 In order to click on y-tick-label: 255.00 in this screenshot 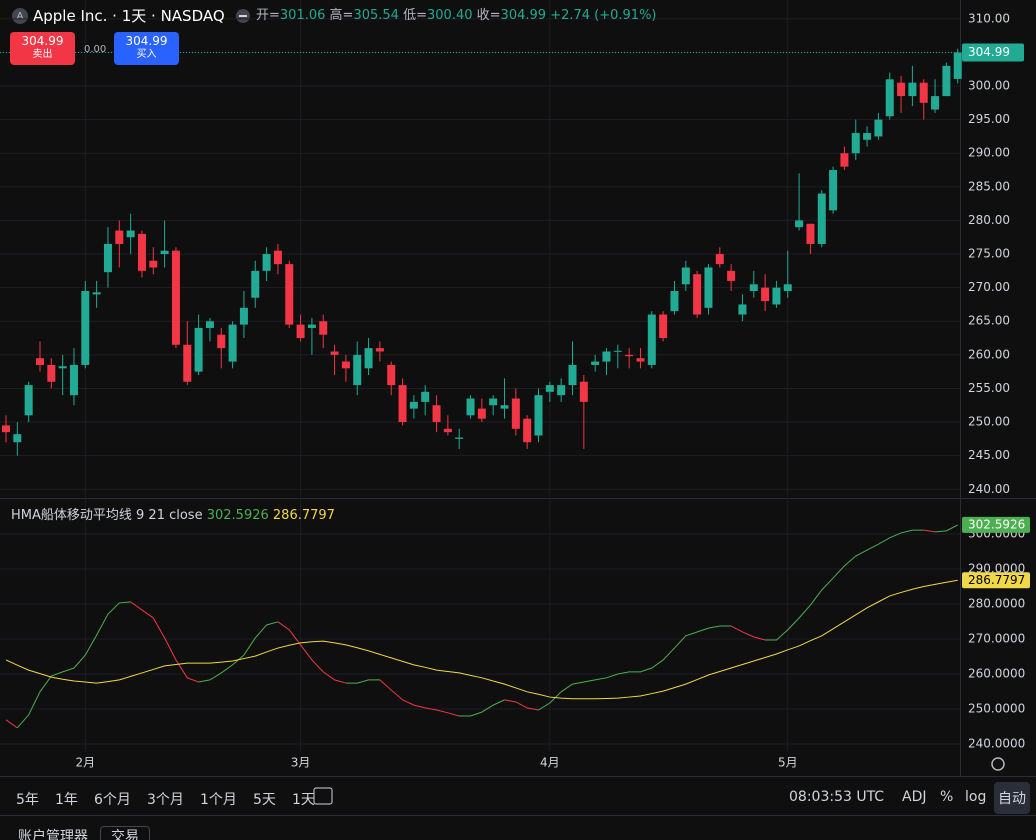, I will do `click(989, 388)`.